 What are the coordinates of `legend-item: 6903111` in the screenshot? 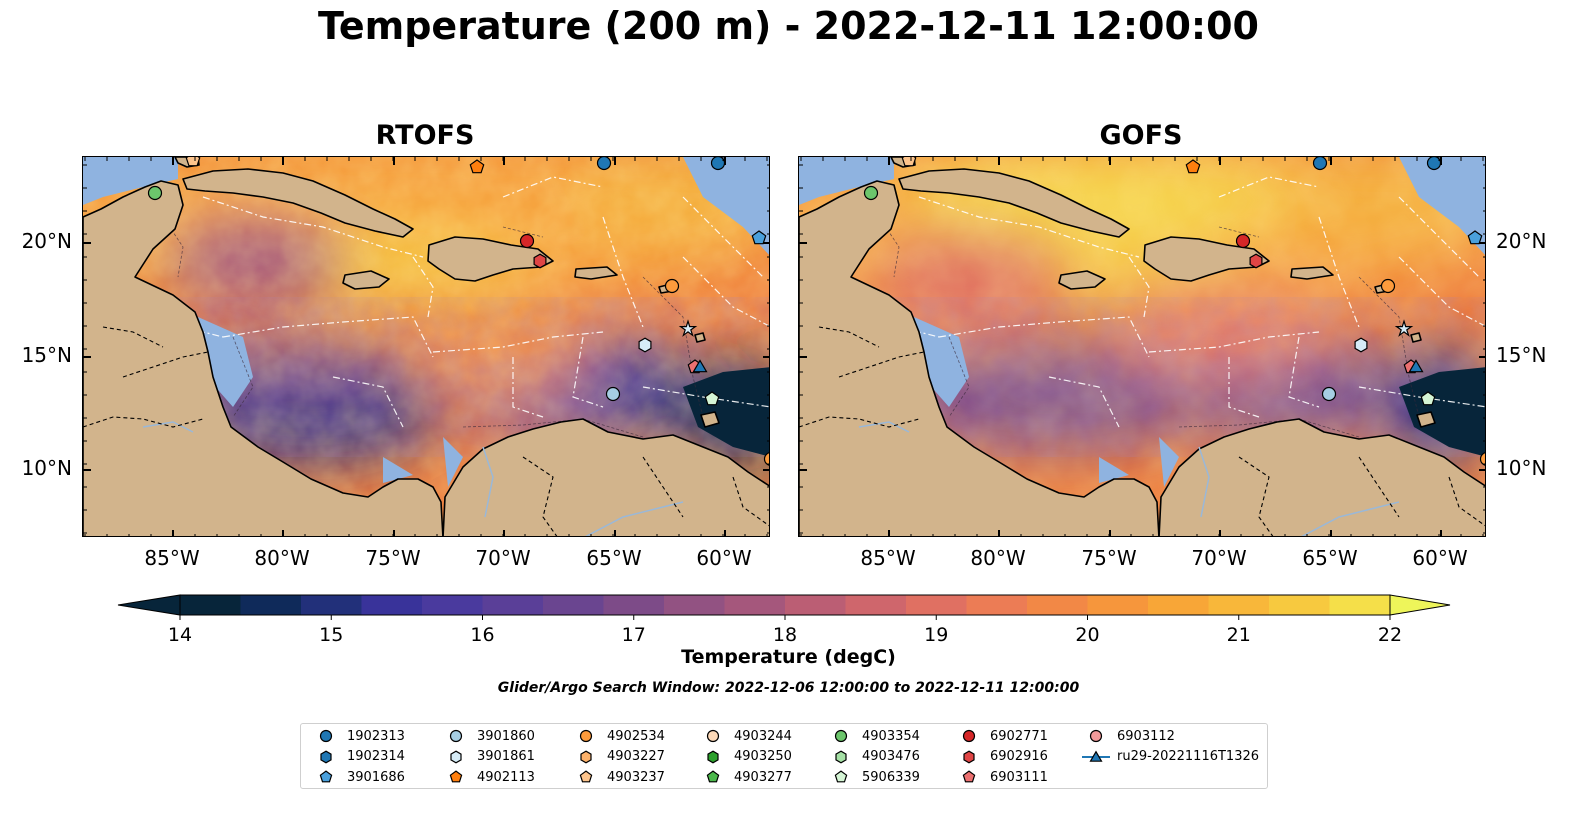 It's located at (1001, 777).